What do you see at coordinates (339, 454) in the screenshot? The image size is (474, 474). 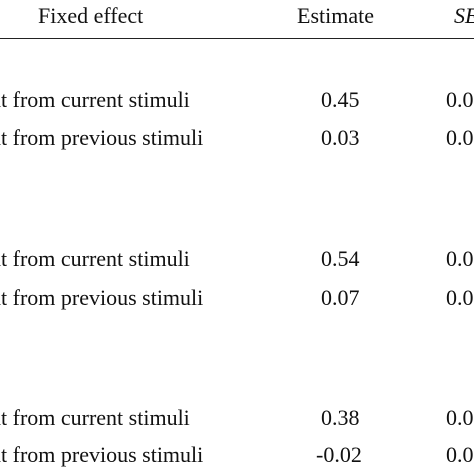 I see `row-estimate: -0.02` at bounding box center [339, 454].